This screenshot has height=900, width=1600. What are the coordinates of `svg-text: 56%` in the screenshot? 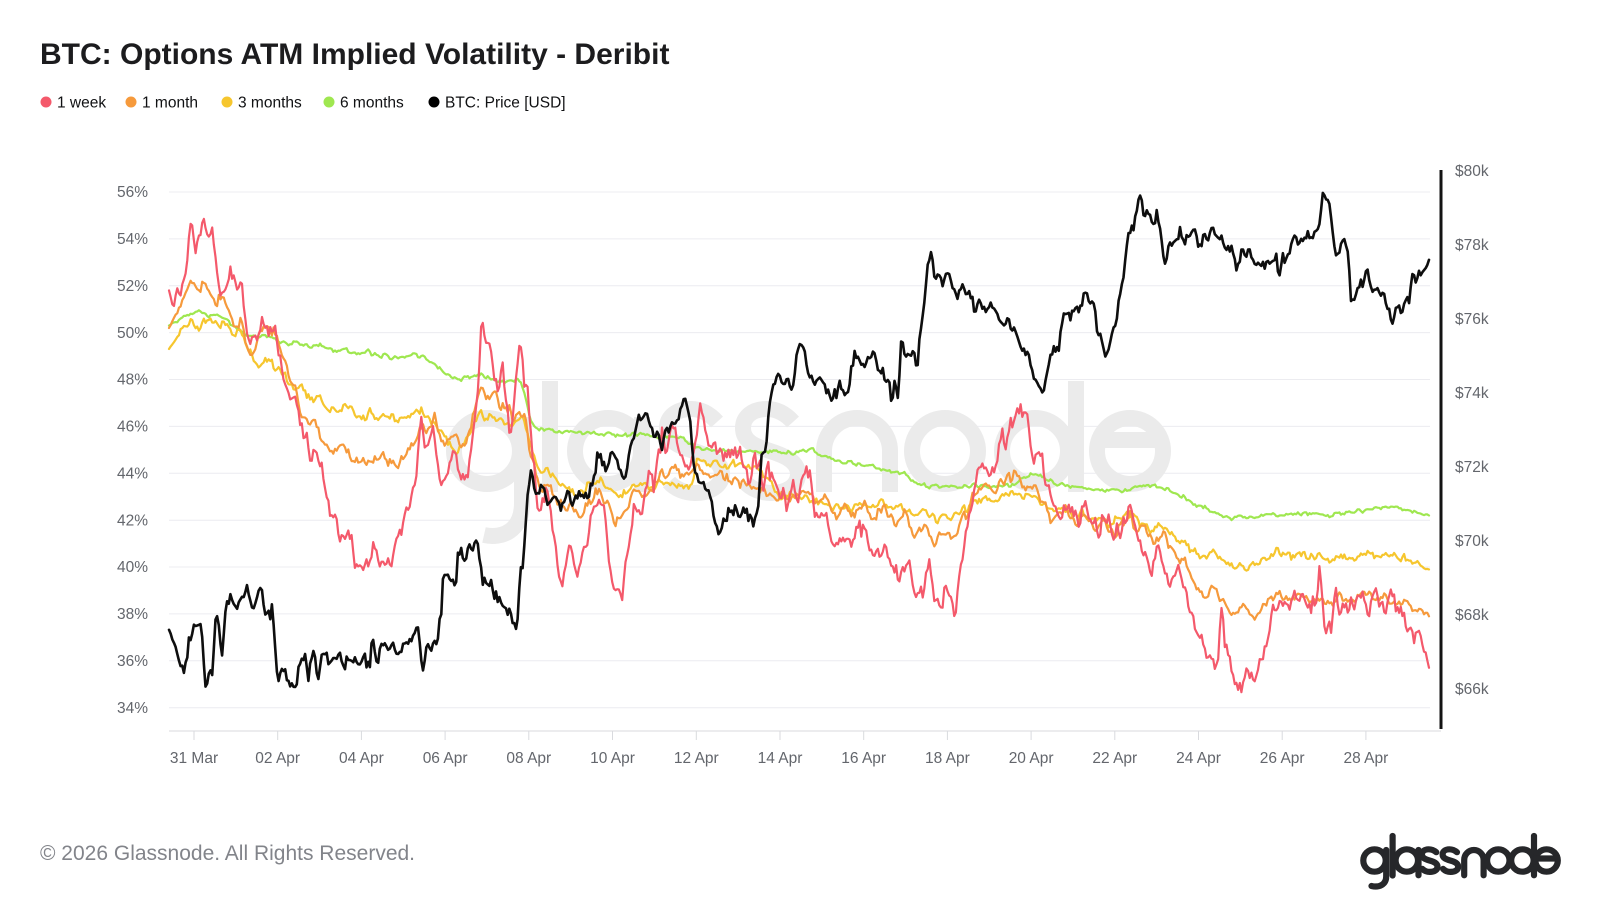 It's located at (132, 192).